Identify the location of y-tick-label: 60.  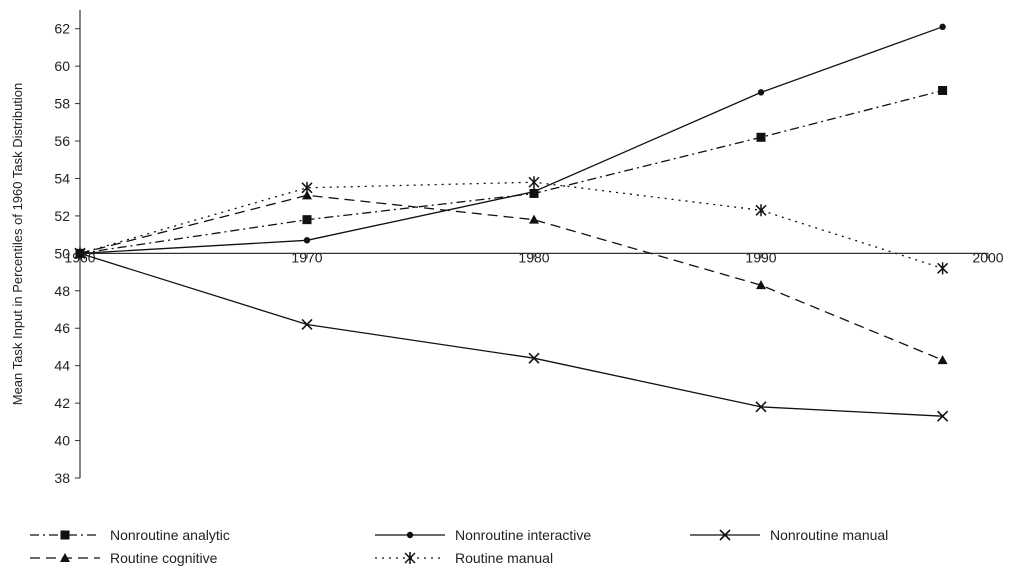
(62, 66).